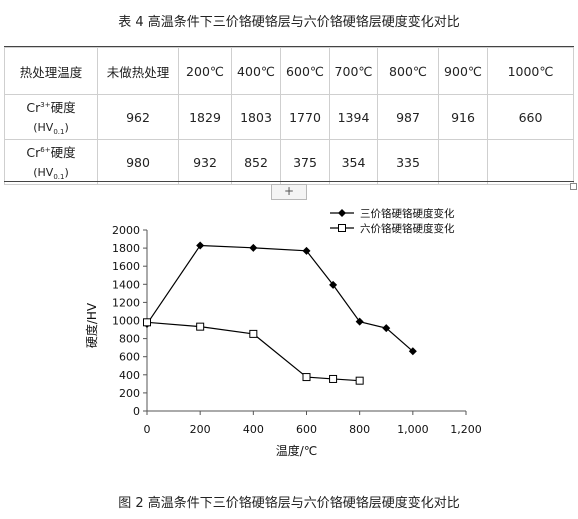  I want to click on y-tick-label: 1400, so click(126, 284).